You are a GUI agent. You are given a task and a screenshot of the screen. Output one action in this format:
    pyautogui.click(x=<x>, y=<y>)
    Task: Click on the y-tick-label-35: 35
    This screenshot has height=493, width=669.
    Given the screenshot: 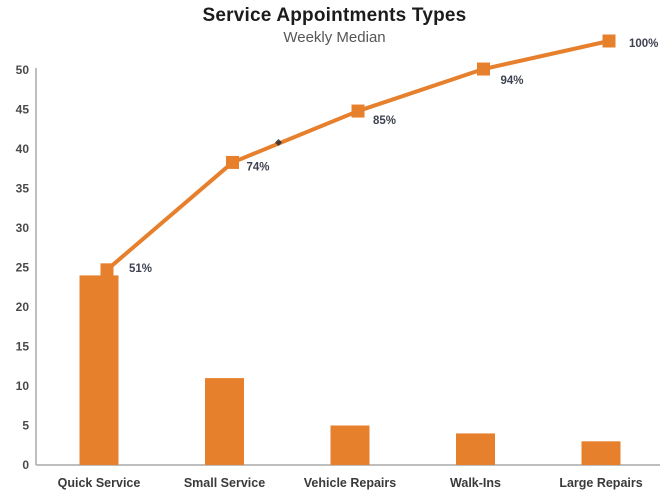 What is the action you would take?
    pyautogui.click(x=23, y=189)
    